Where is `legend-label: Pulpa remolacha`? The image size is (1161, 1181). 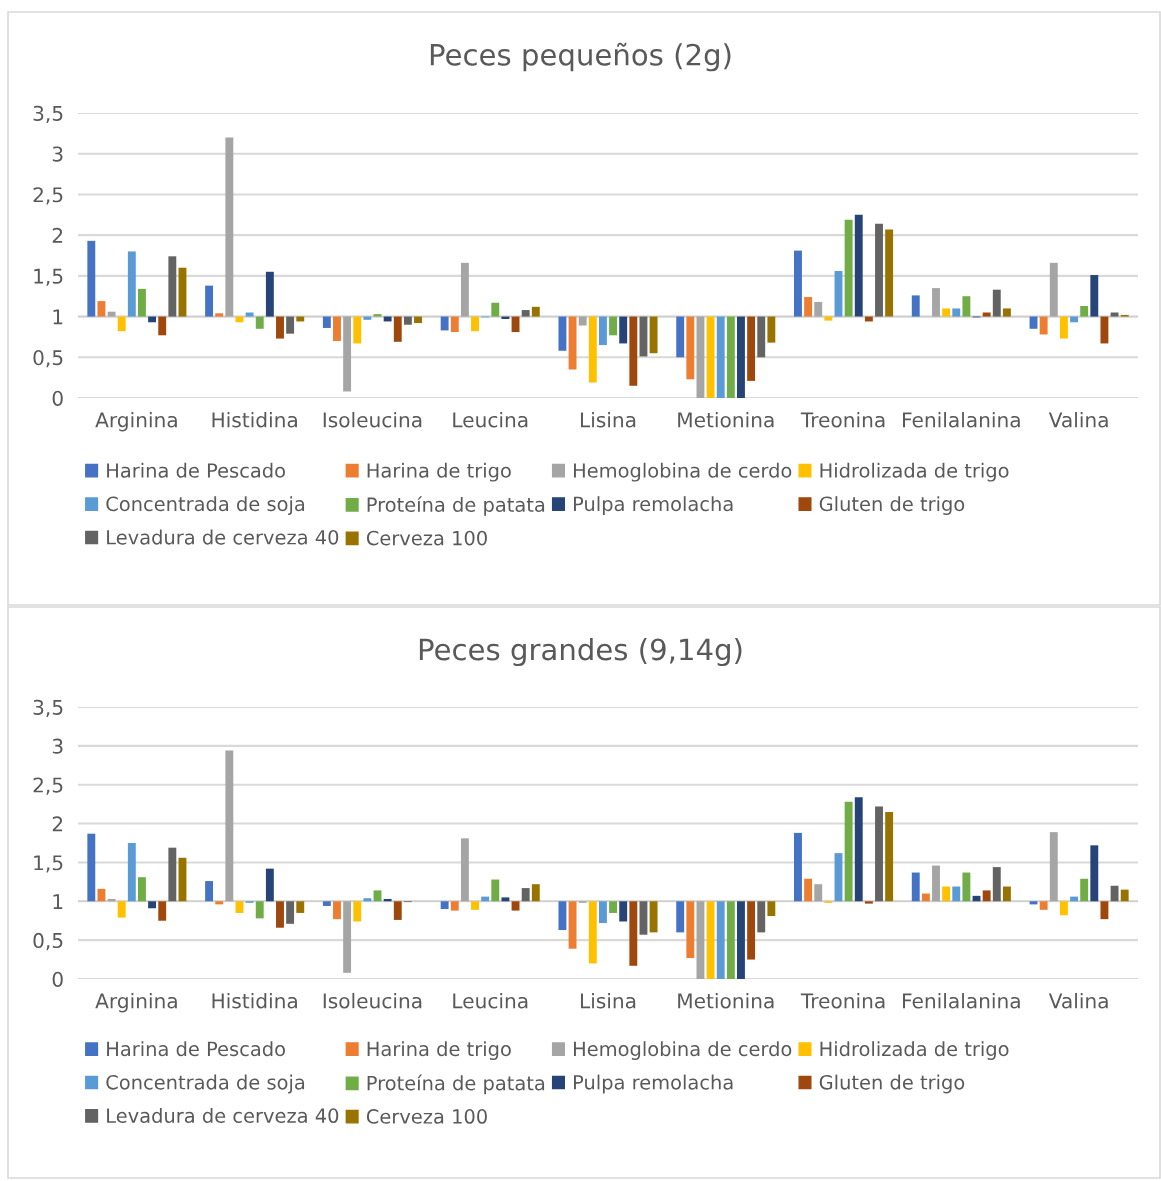
legend-label: Pulpa remolacha is located at coordinates (653, 505).